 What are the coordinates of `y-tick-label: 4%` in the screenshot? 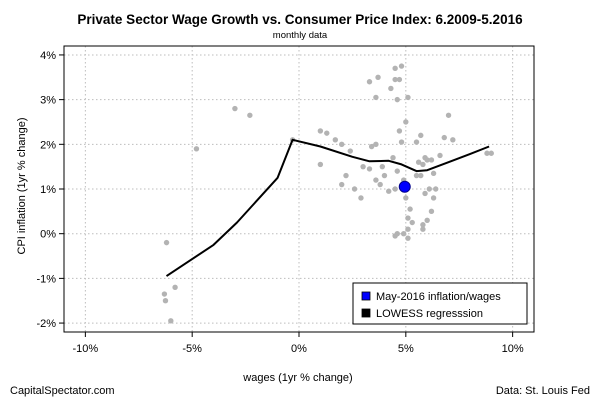 It's located at (48, 56).